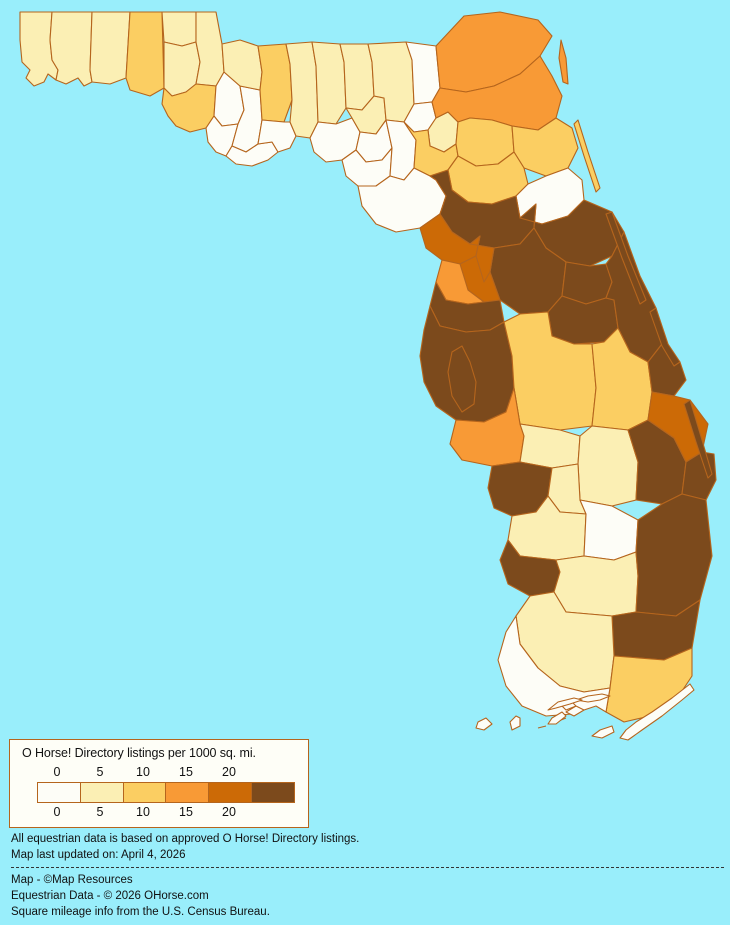 This screenshot has width=730, height=925. Describe the element at coordinates (145, 54) in the screenshot. I see `county-walton` at that location.